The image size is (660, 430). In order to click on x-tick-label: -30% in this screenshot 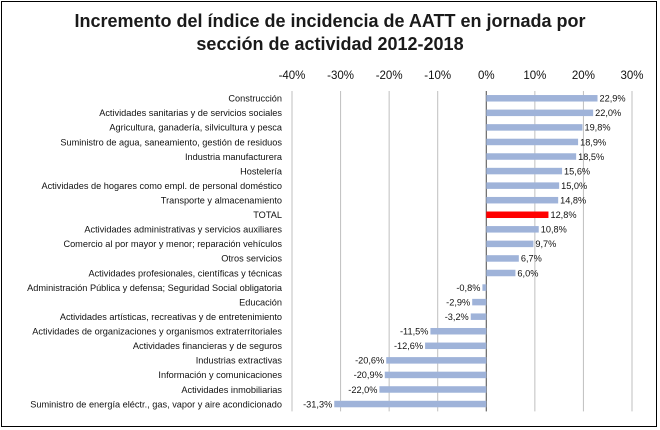, I will do `click(340, 76)`.